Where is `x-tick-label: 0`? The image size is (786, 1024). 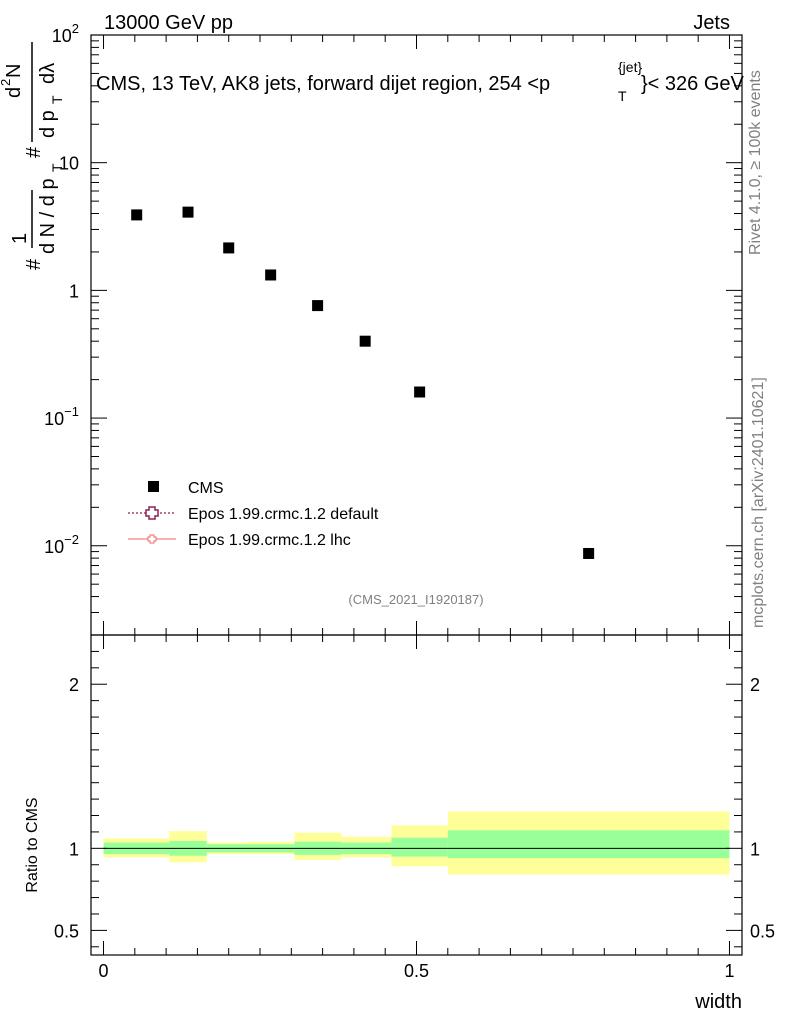 x-tick-label: 0 is located at coordinates (104, 971).